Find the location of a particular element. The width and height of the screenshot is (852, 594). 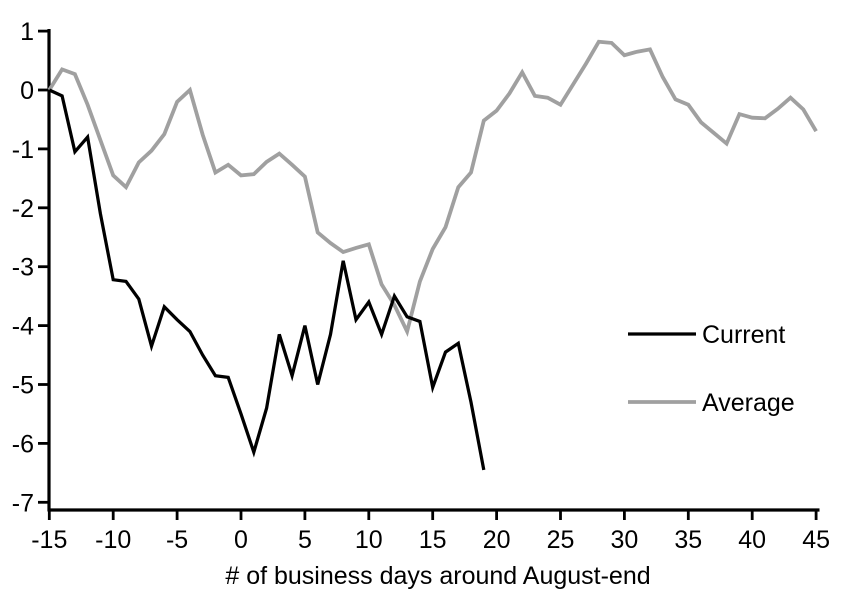

x-tick-label: 15 is located at coordinates (433, 540).